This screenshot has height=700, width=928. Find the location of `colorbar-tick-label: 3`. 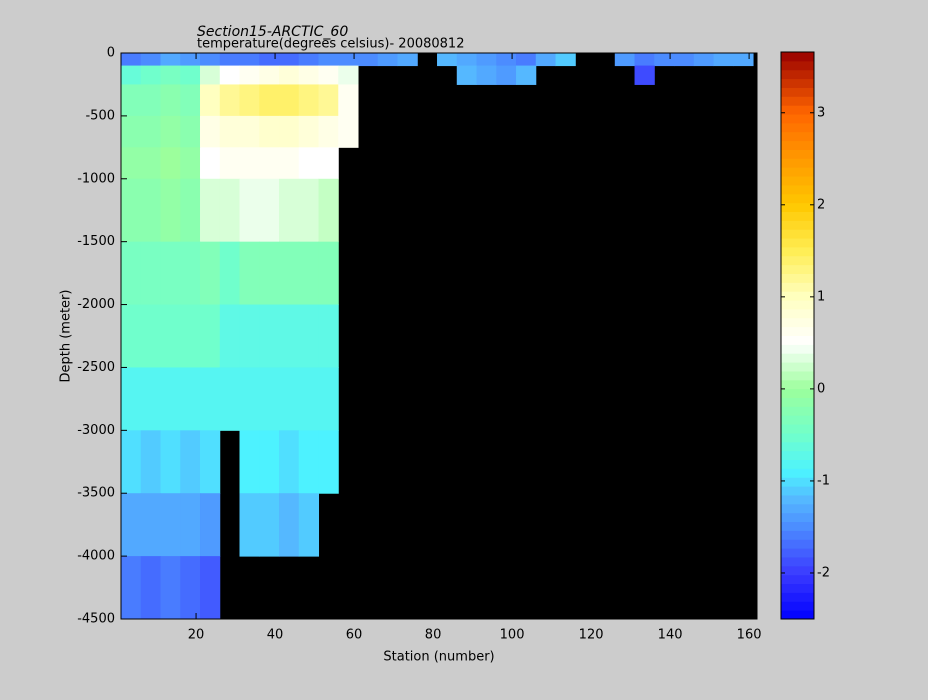

colorbar-tick-label: 3 is located at coordinates (821, 112).